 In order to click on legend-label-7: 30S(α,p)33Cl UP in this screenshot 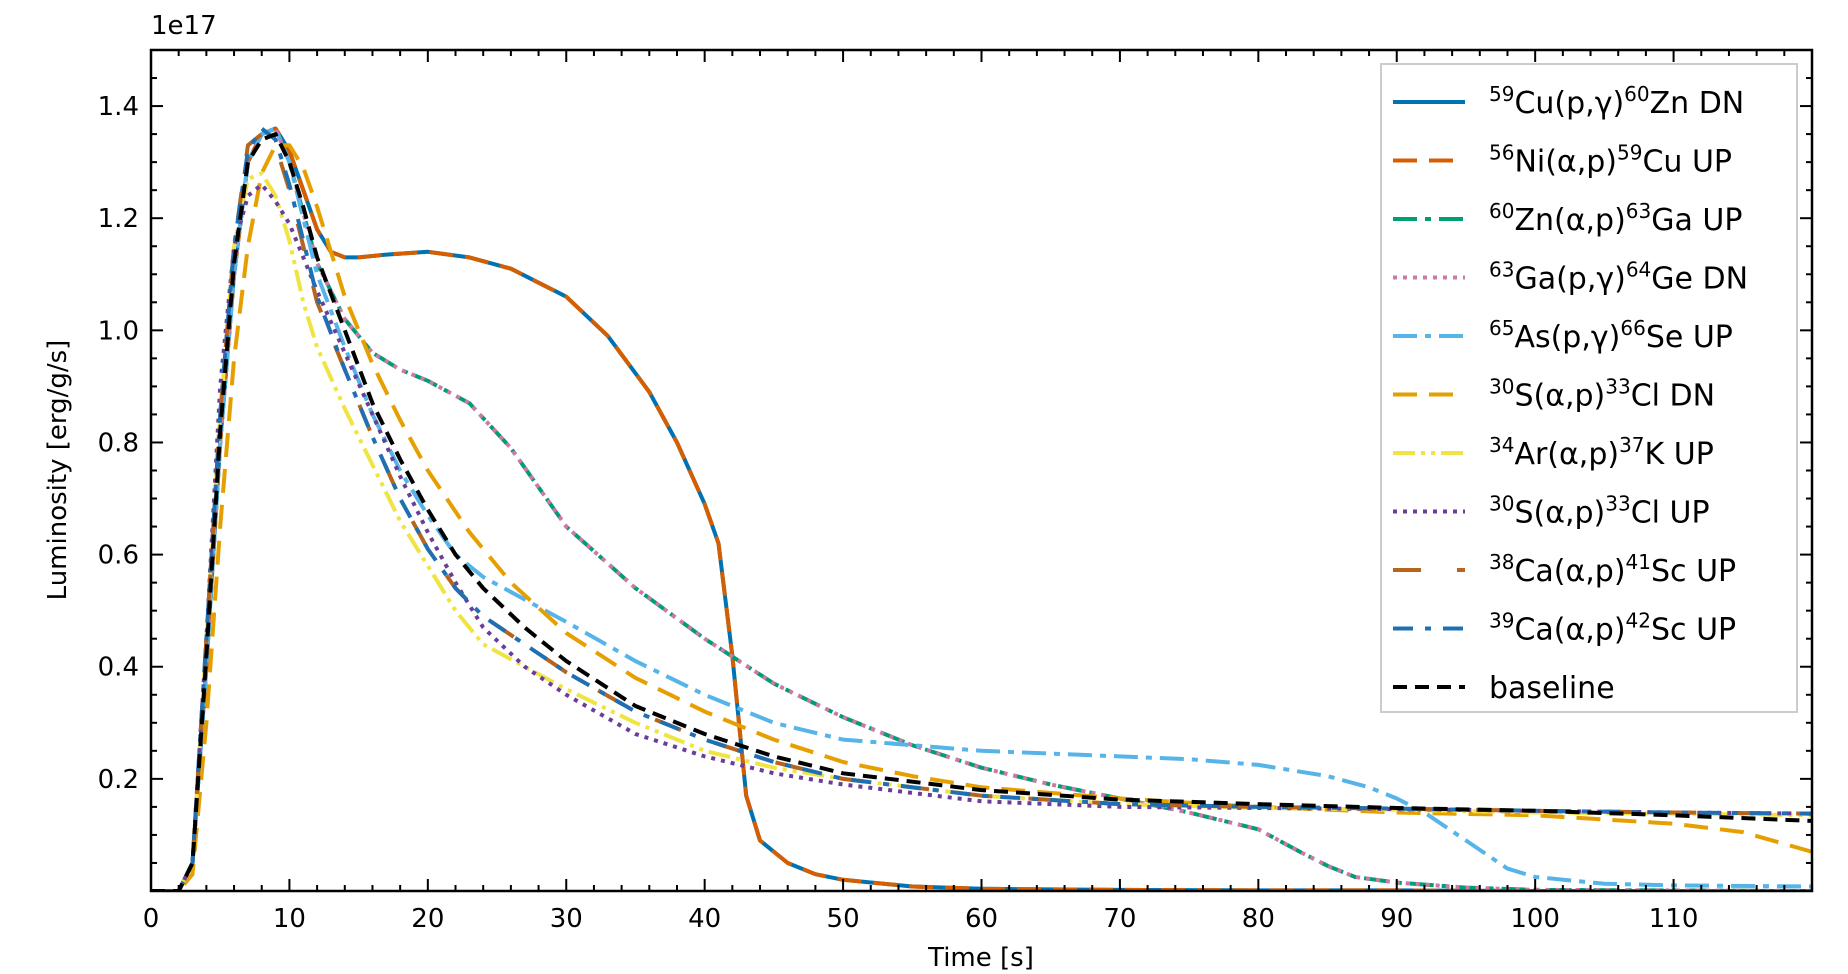, I will do `click(1599, 511)`.